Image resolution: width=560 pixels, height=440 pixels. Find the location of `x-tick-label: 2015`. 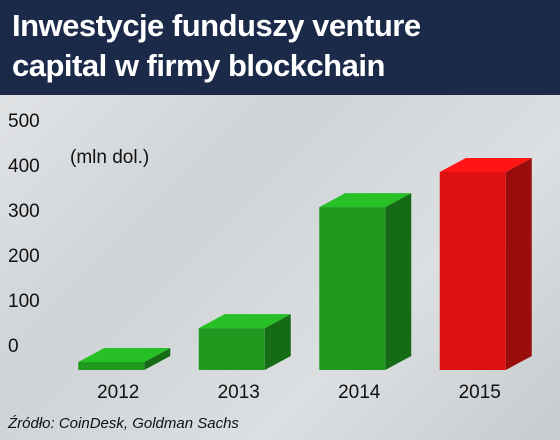

x-tick-label: 2015 is located at coordinates (480, 392).